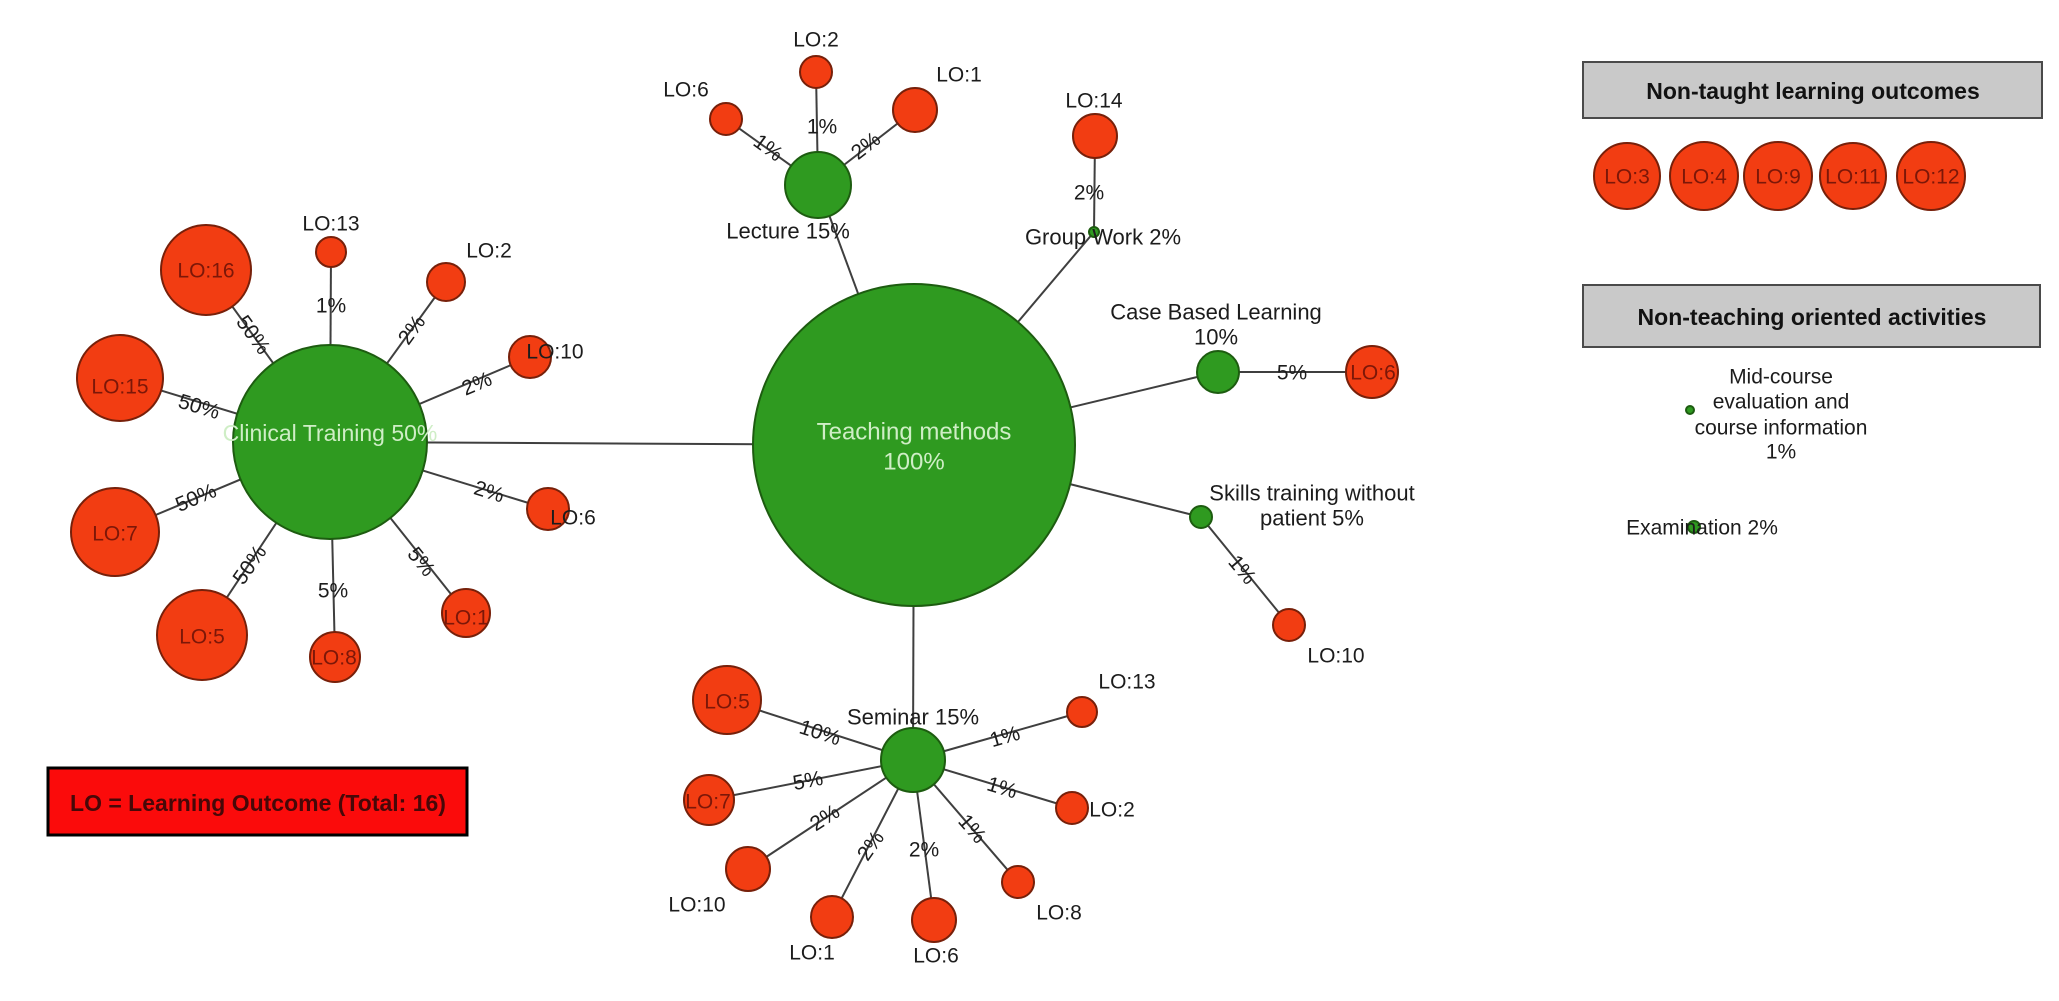  I want to click on edge-label-lecture-lo6: 1%, so click(768, 148).